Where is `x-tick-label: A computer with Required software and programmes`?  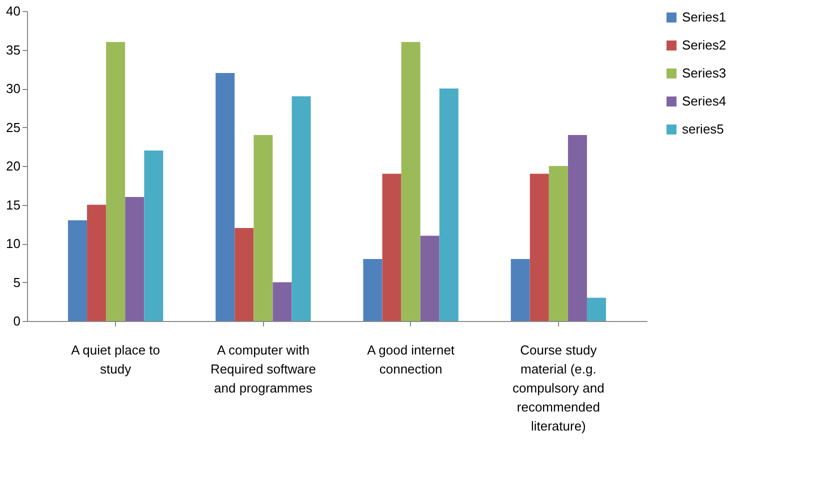
x-tick-label: A computer with Required software and programmes is located at coordinates (263, 369).